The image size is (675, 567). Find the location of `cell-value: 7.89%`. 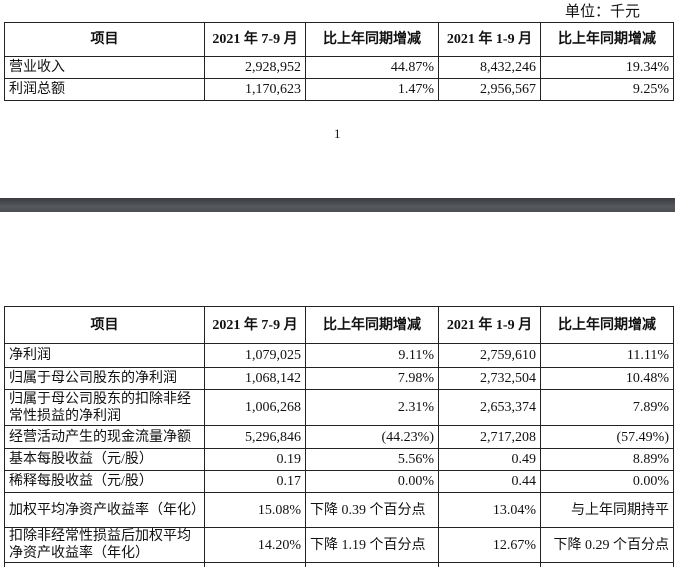

cell-value: 7.89% is located at coordinates (607, 408).